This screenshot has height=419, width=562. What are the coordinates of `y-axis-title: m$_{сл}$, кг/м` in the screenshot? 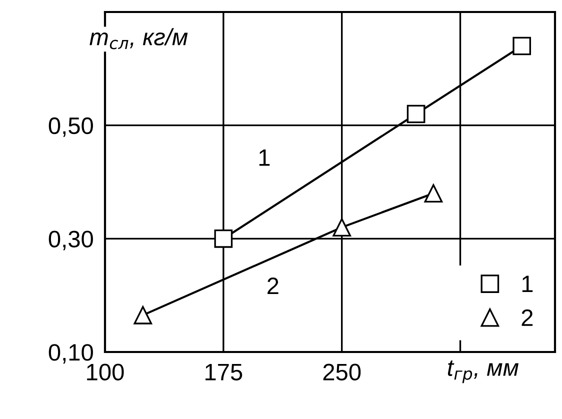 It's located at (139, 39).